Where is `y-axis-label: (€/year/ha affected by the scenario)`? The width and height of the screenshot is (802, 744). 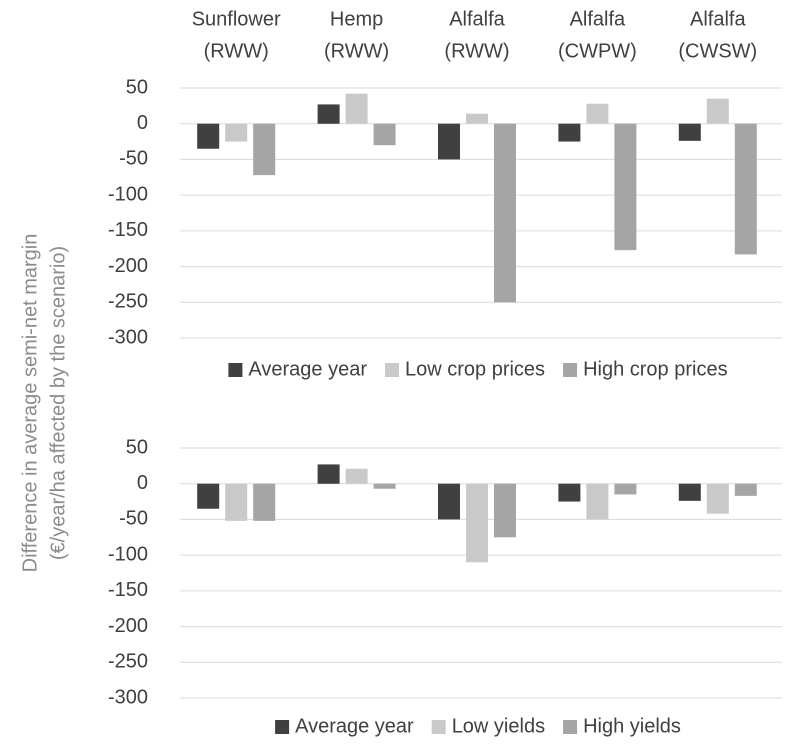 y-axis-label: (€/year/ha affected by the scenario) is located at coordinates (58, 403).